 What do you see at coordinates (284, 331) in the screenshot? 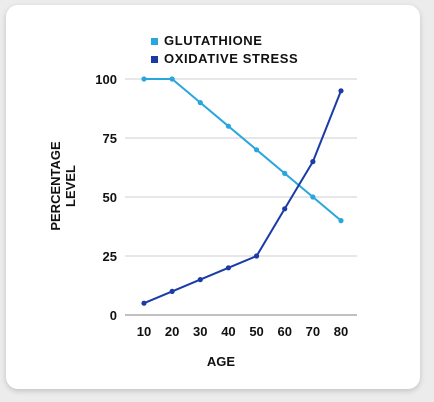
I see `x-tick-label-60: 60` at bounding box center [284, 331].